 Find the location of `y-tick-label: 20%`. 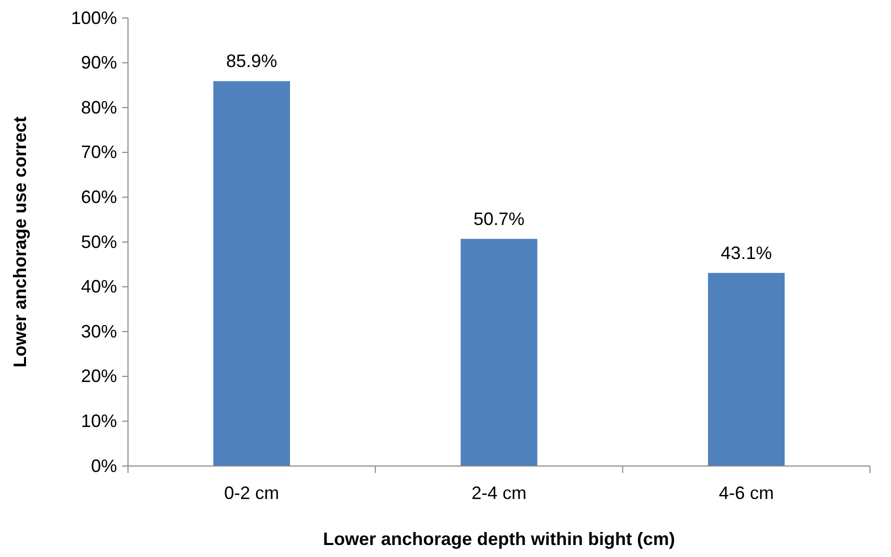

y-tick-label: 20% is located at coordinates (98, 376).